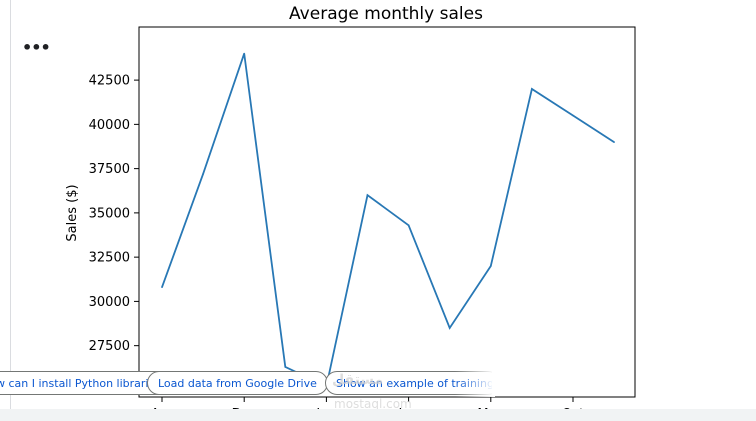 The image size is (756, 421). Describe the element at coordinates (449, 328) in the screenshot. I see `data-point-feb` at that location.